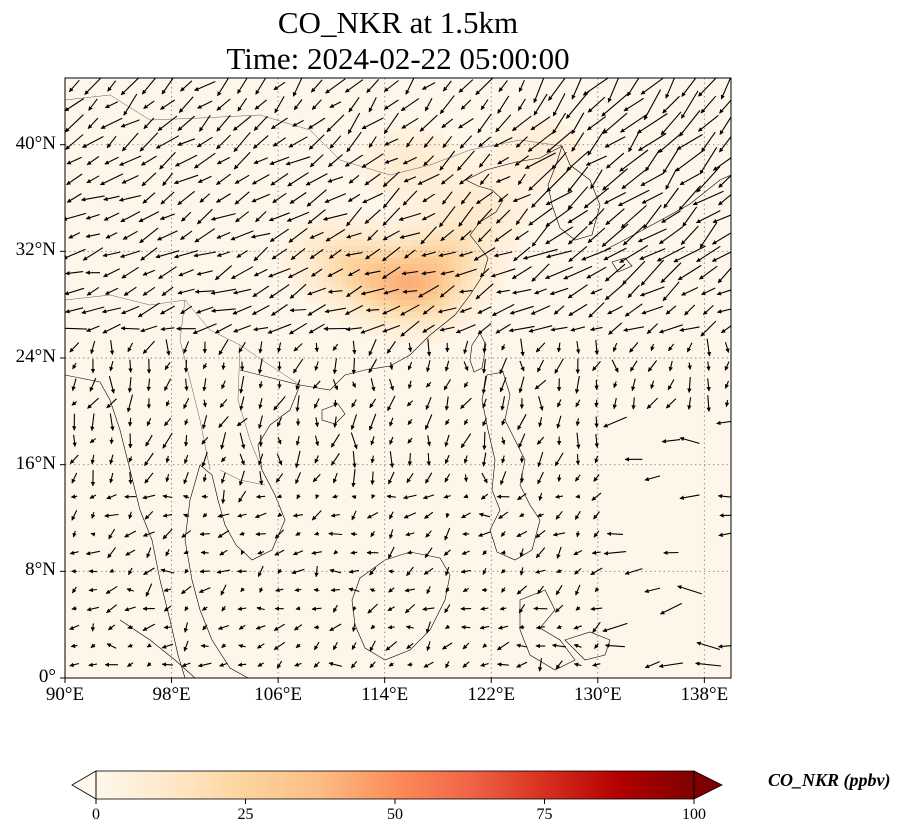 Image resolution: width=920 pixels, height=836 pixels. Describe the element at coordinates (597, 694) in the screenshot. I see `lon-tick-label: 130°E` at that location.